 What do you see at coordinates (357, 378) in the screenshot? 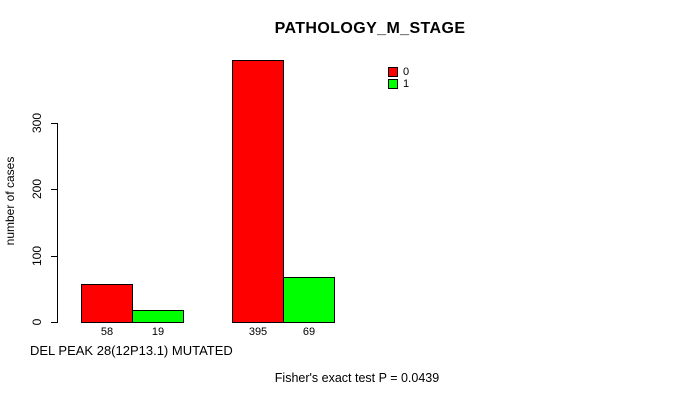
I see `fisher-test-annotation: Fisher's exact test P = 0.0439` at bounding box center [357, 378].